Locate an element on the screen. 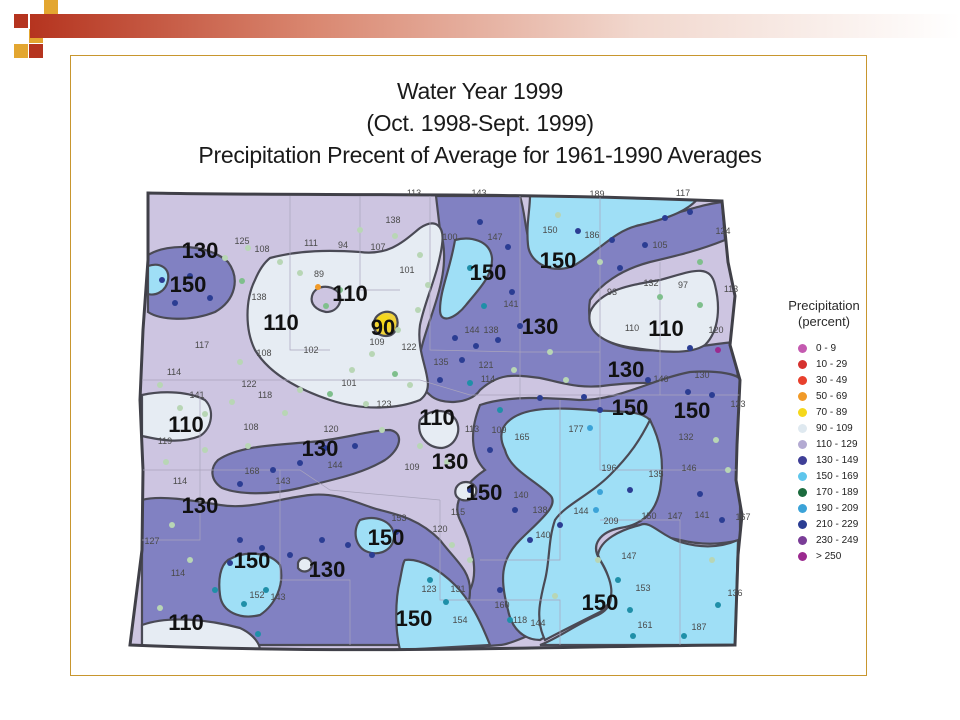 The image size is (960, 720). legend-item: 170 - 189 is located at coordinates (824, 492).